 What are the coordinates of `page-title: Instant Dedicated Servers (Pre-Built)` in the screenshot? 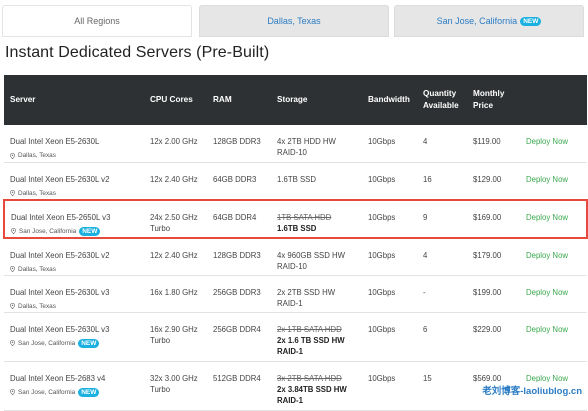 It's located at (137, 52).